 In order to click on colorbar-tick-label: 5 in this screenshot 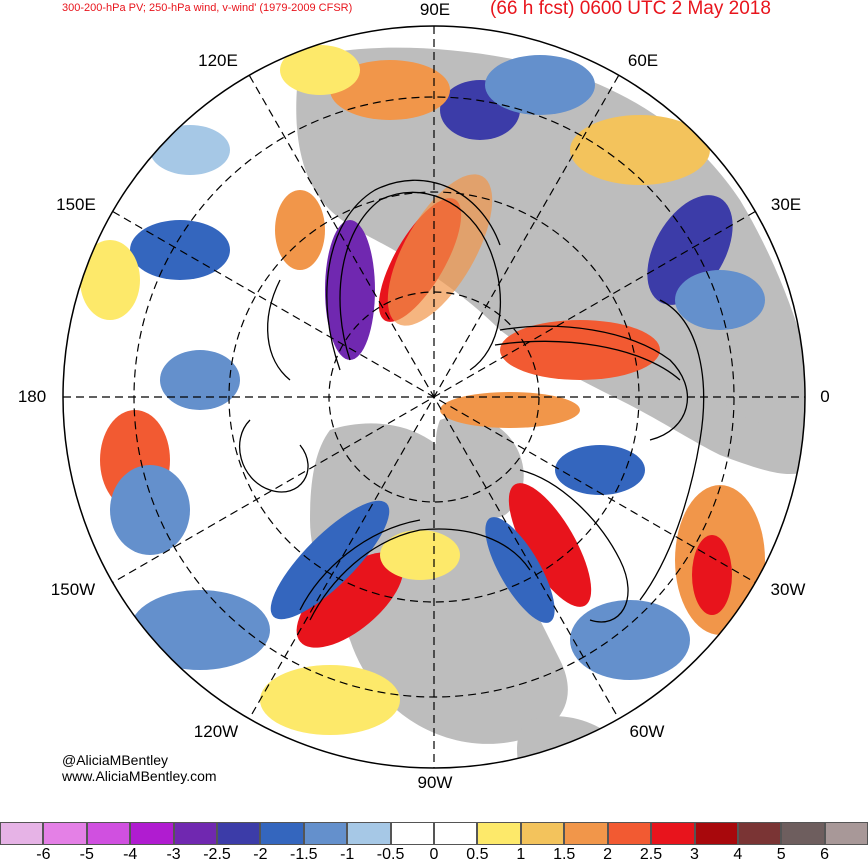, I will do `click(781, 854)`.